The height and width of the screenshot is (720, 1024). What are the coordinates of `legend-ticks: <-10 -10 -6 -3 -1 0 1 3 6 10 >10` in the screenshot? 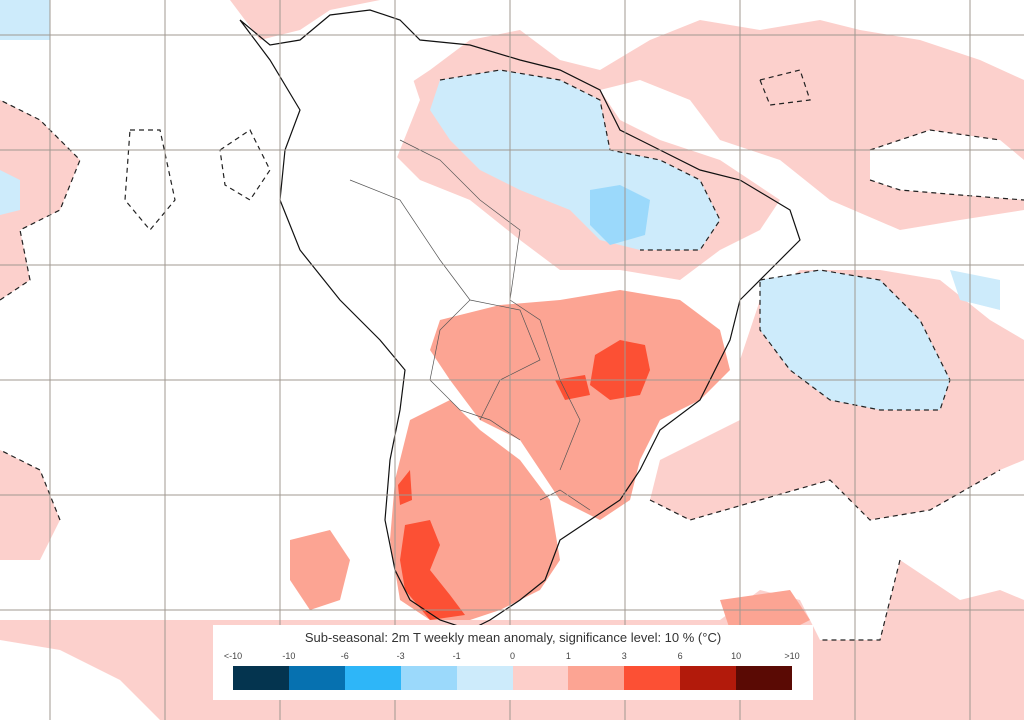 It's located at (512, 657).